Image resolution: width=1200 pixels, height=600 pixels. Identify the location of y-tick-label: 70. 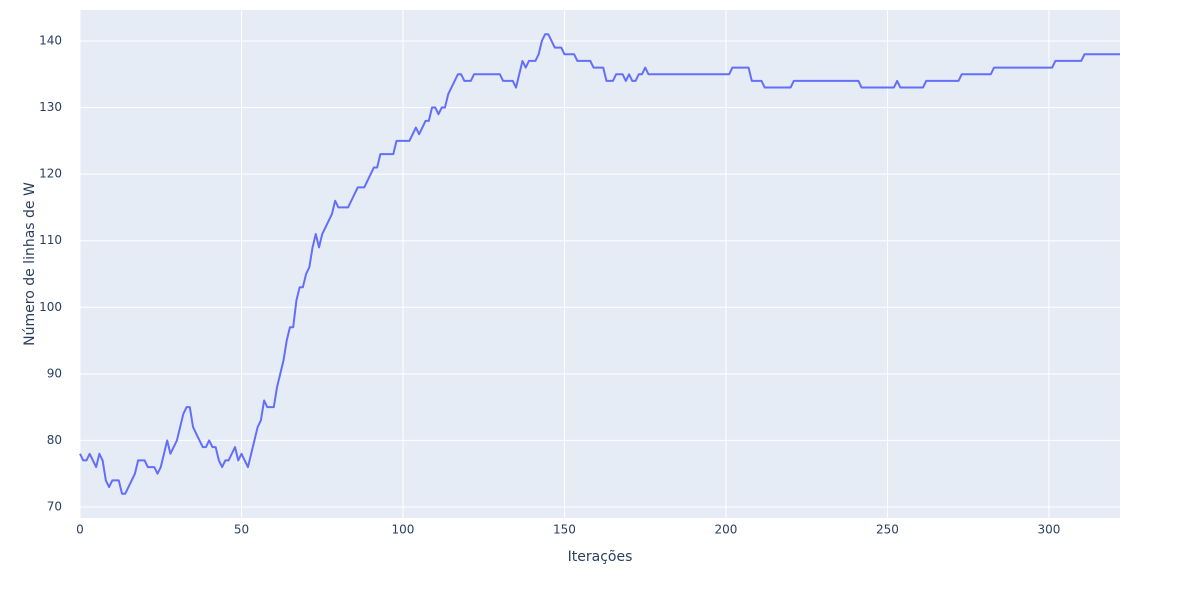
(54, 507).